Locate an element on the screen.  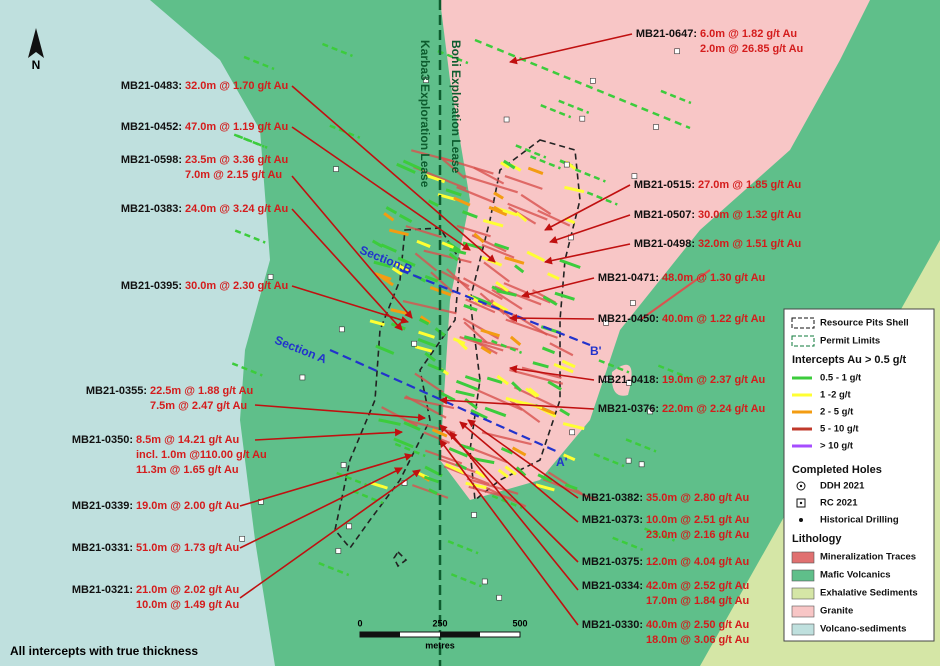
hole-id: MB21-0321: is located at coordinates (102, 590).